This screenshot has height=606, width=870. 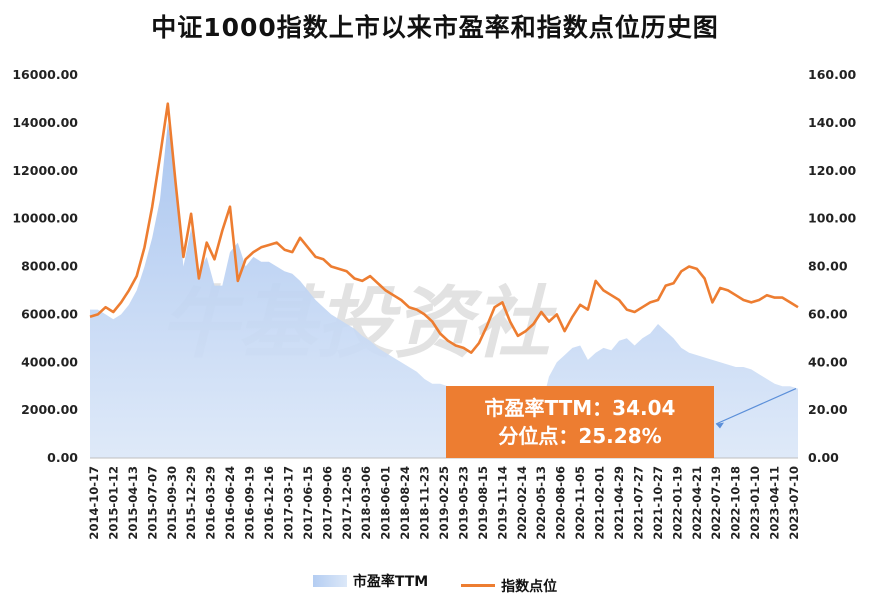 What do you see at coordinates (435, 27) in the screenshot?
I see `chart-title: 中证1000指数上市以来市盈率和指数点位历史图` at bounding box center [435, 27].